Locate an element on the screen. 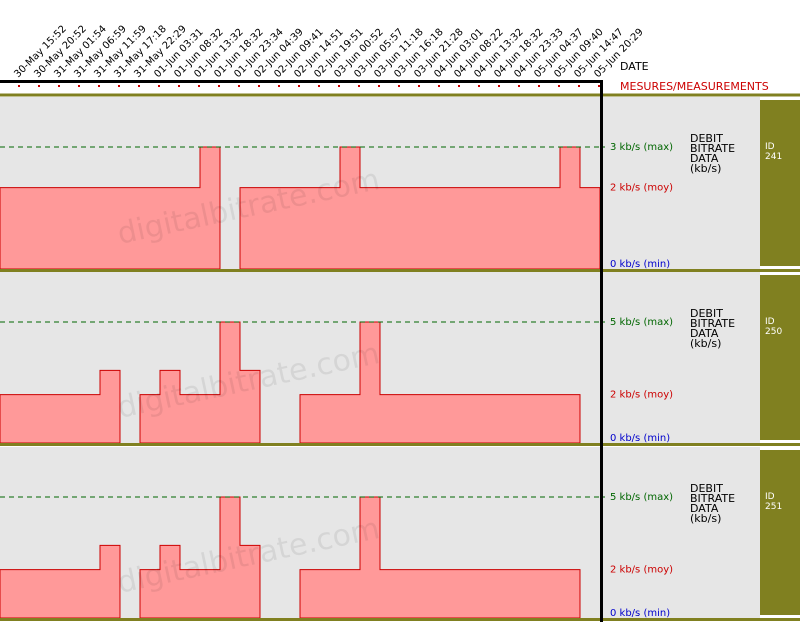 This screenshot has height=622, width=800. measurements-header: MESURES/MEASUREMENTS is located at coordinates (694, 86).